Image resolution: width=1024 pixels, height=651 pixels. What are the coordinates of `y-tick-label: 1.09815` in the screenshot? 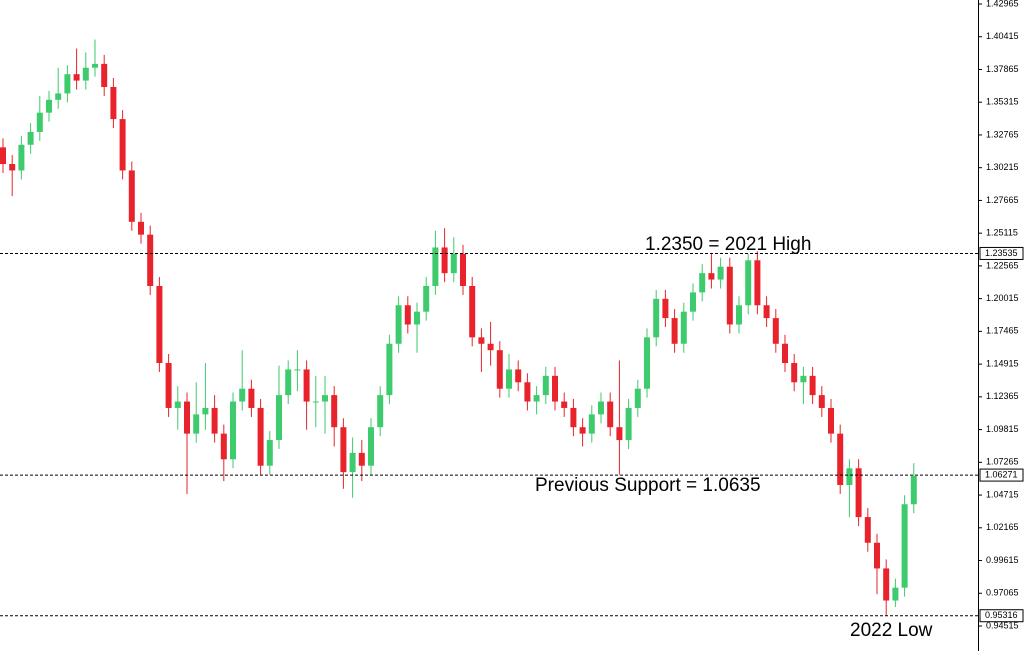 It's located at (1002, 429).